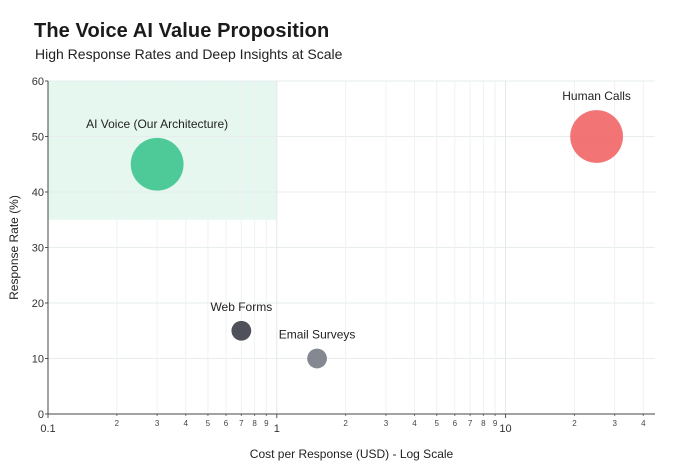 The width and height of the screenshot is (700, 469). I want to click on y-tick-label: 60, so click(38, 82).